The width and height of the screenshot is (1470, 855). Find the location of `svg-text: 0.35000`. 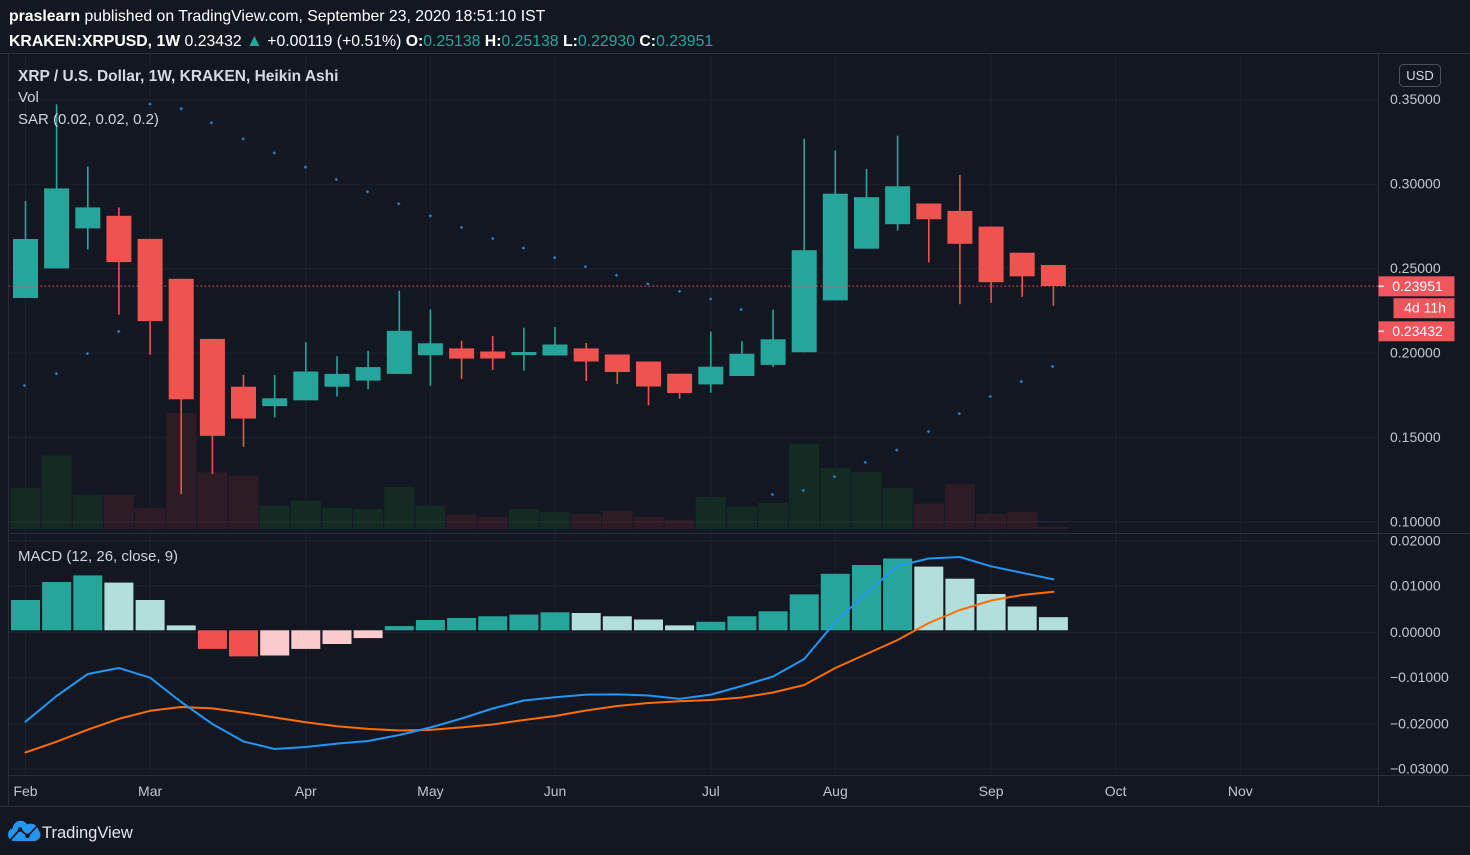

svg-text: 0.35000 is located at coordinates (1415, 99).